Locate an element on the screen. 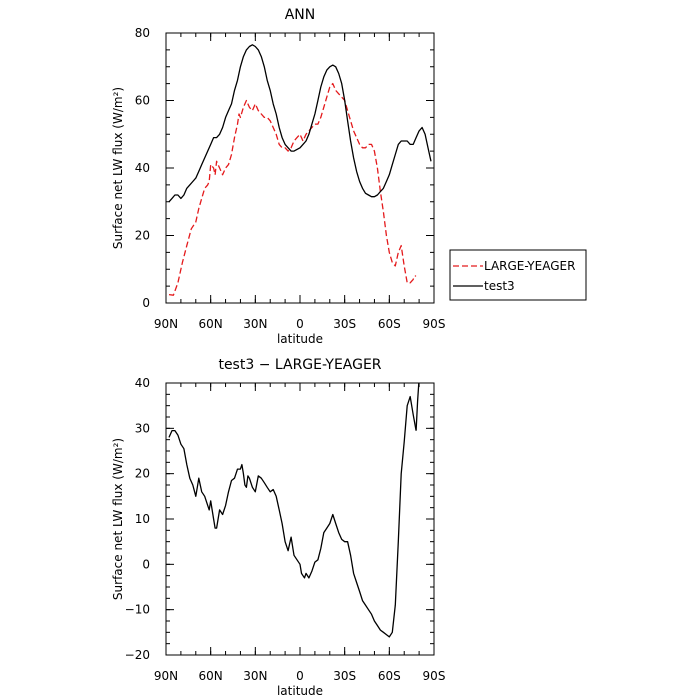  y-tick-label: 60 is located at coordinates (142, 101).